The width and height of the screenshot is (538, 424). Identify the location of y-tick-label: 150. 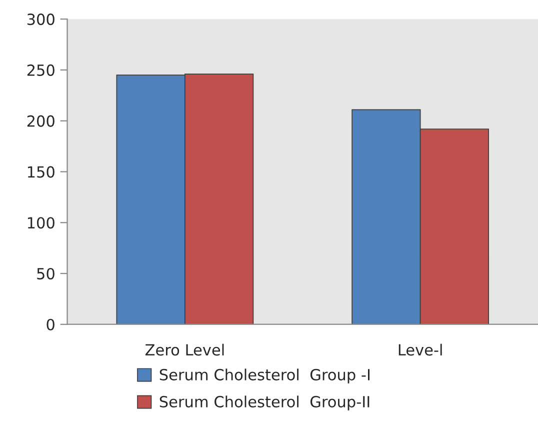
(41, 172).